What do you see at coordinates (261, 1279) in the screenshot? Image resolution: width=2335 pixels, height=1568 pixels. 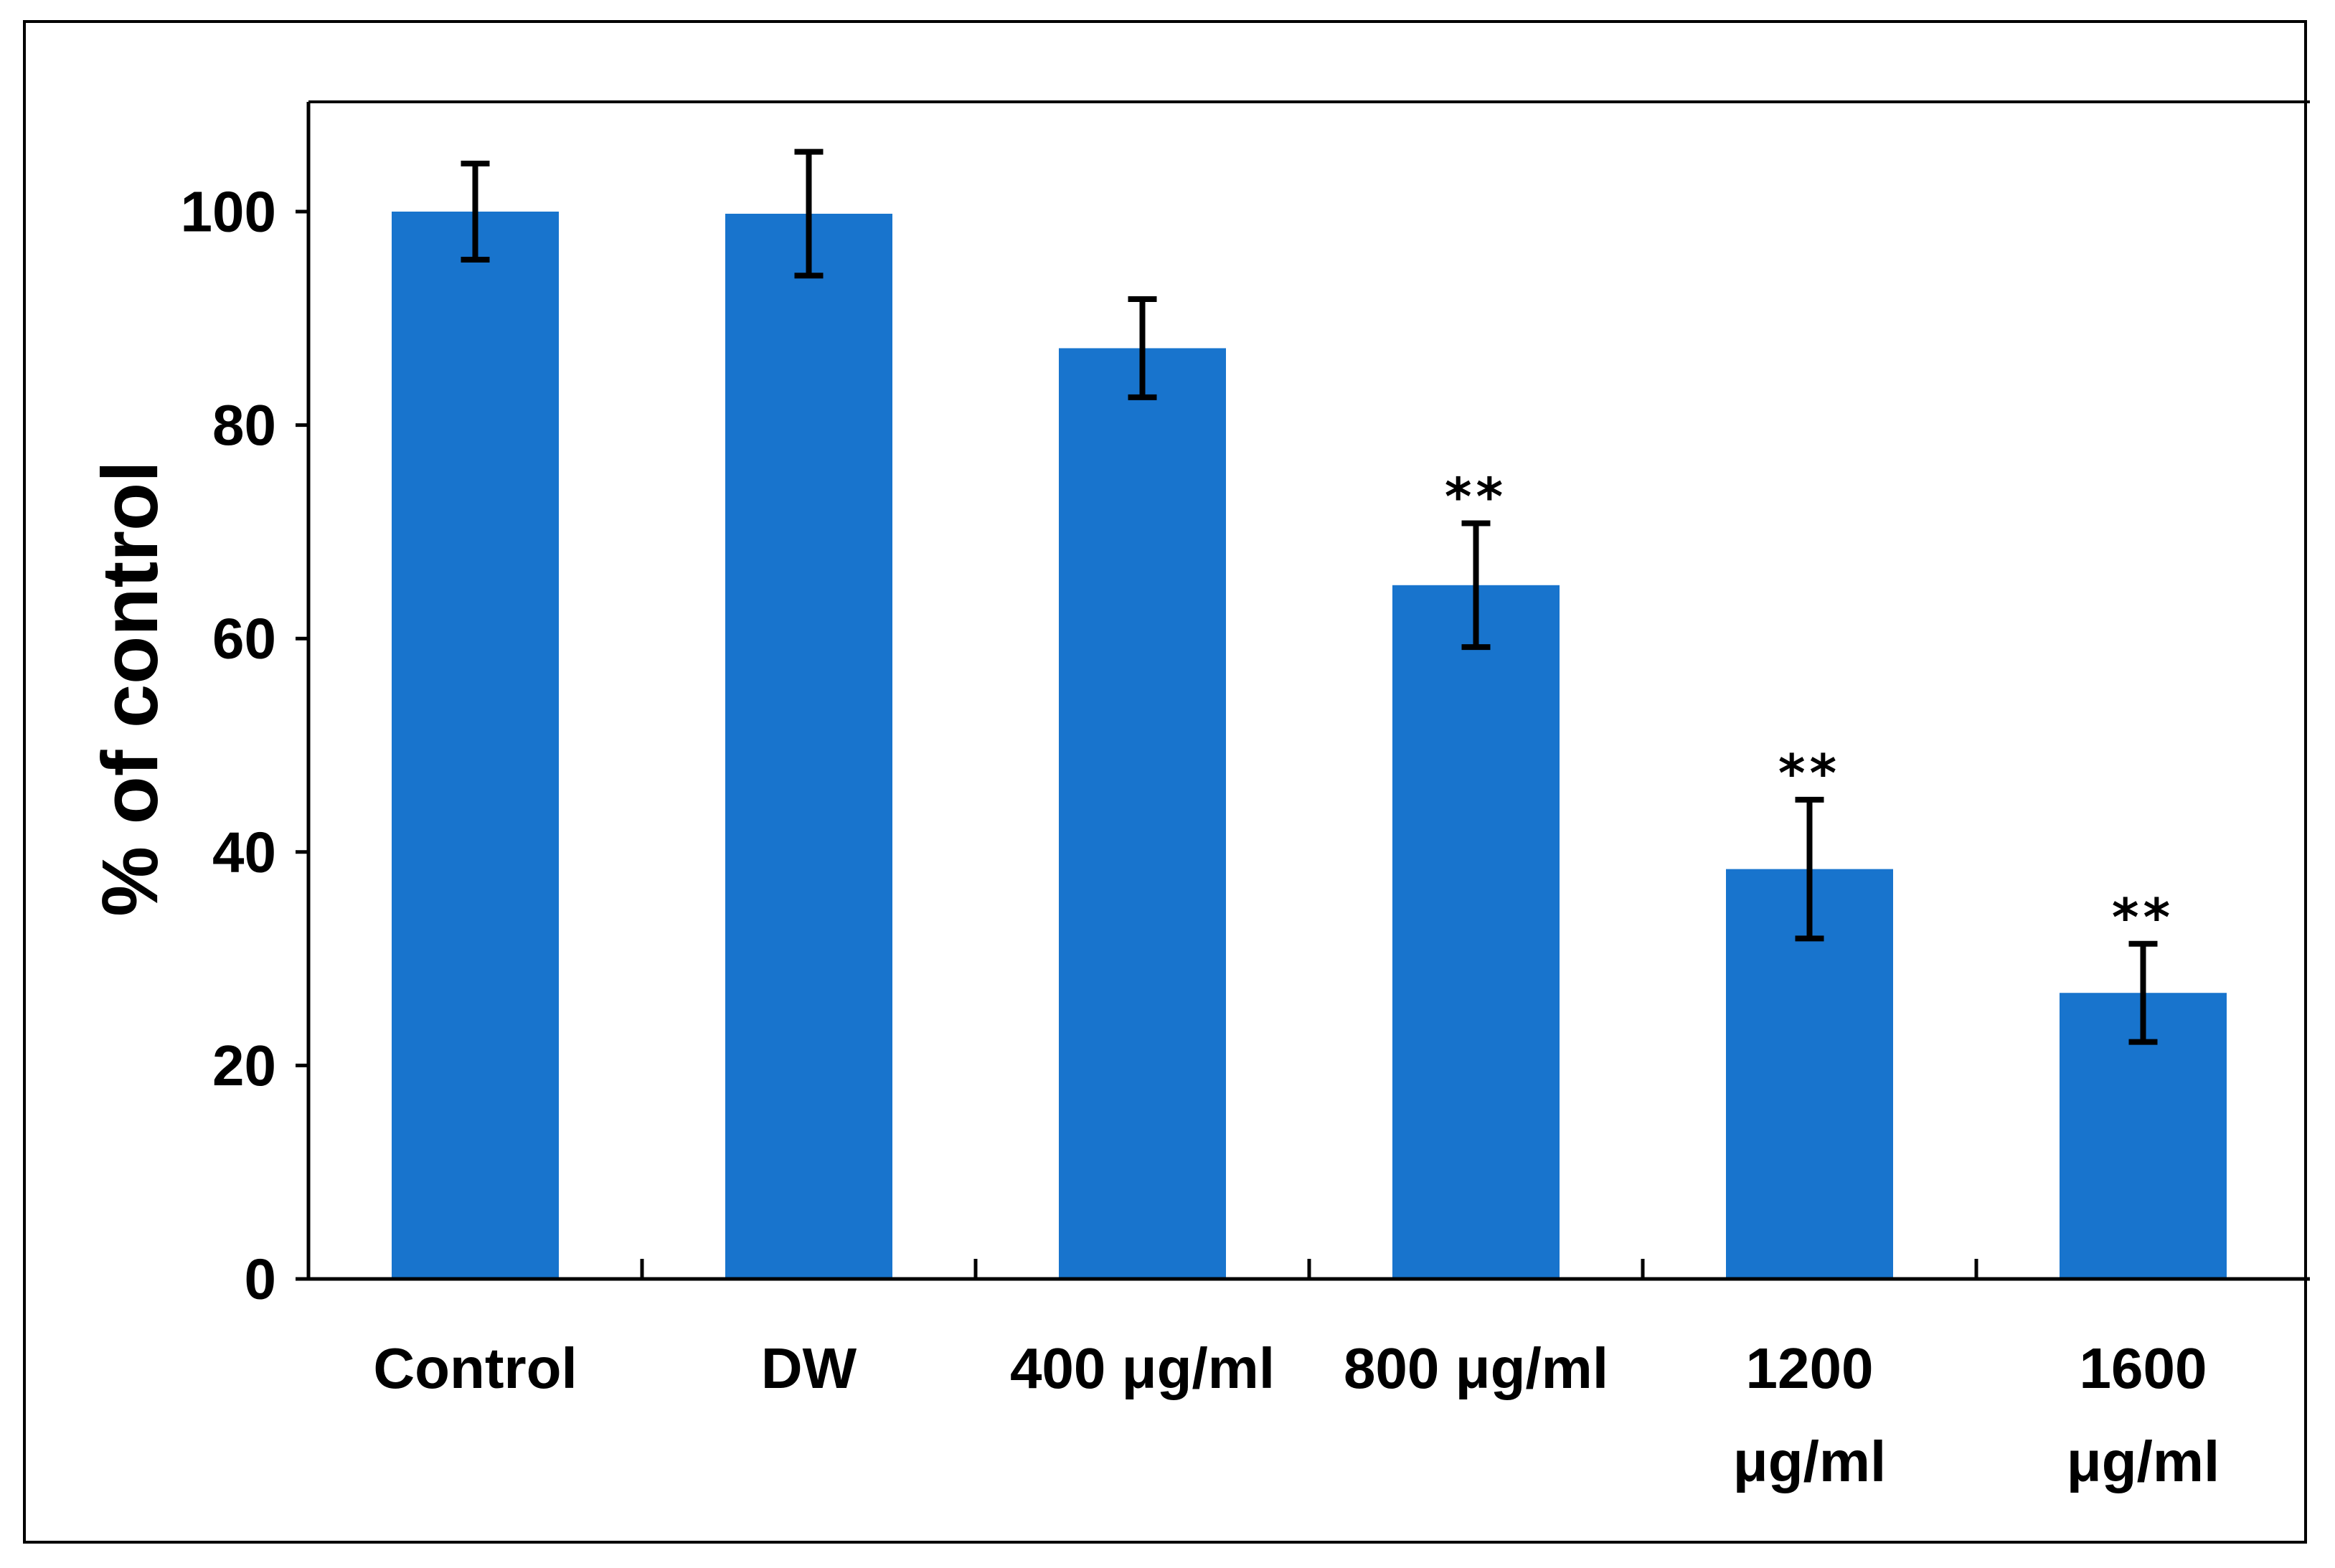 I see `y-tick-label-0: 0` at bounding box center [261, 1279].